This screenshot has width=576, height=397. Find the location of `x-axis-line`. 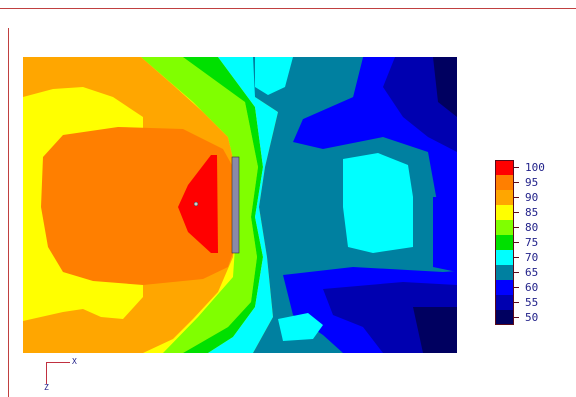

x-axis-line is located at coordinates (58, 362).